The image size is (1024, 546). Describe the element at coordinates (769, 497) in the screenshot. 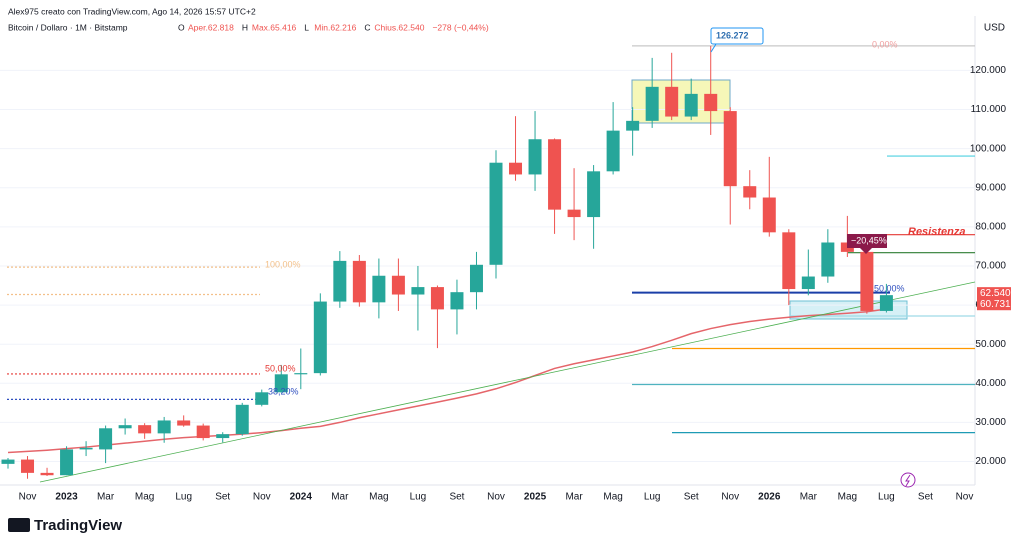

I see `x-tick-label: 2026` at that location.